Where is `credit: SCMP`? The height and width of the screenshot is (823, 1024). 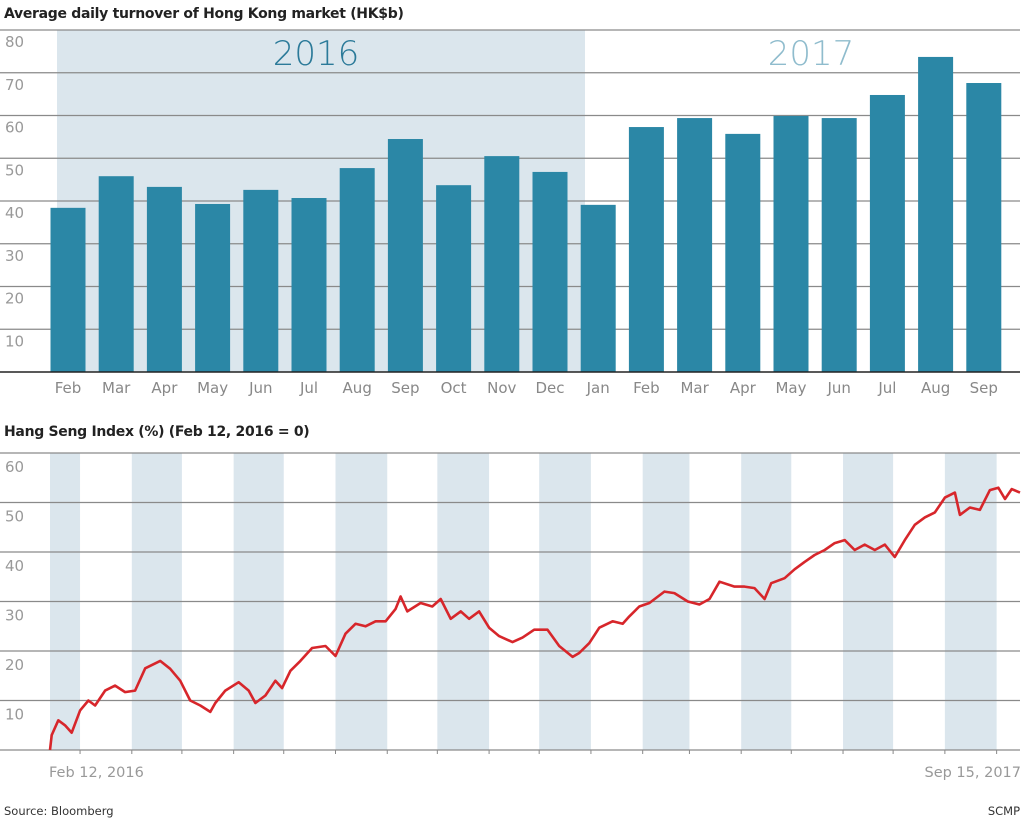
credit: SCMP is located at coordinates (1003, 811).